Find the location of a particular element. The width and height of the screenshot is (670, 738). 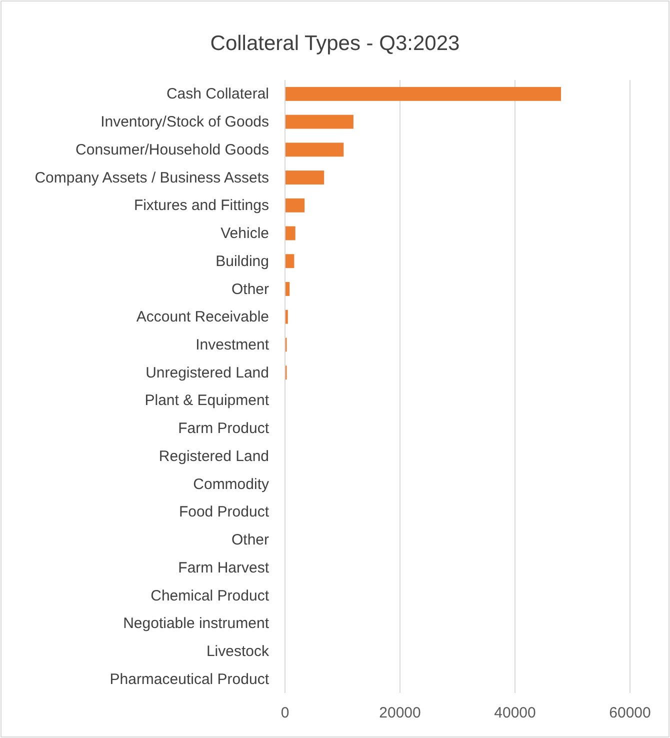

y-tick-label: Chemical Product is located at coordinates (210, 595).